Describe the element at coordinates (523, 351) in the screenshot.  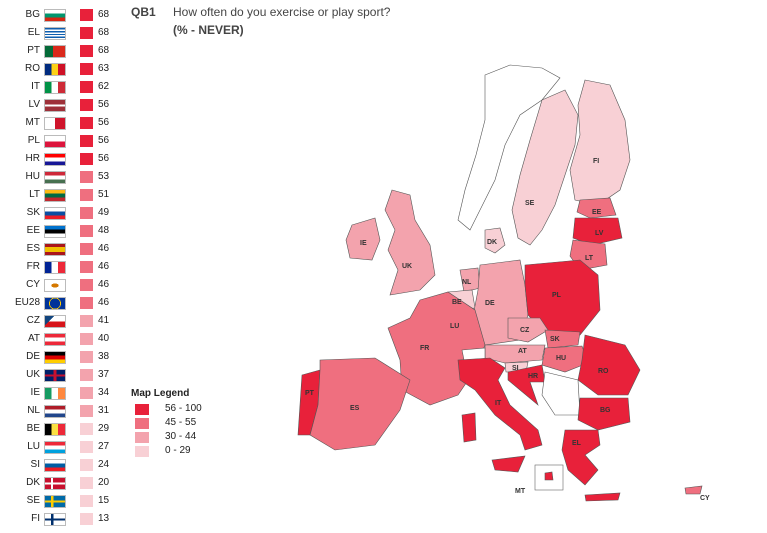
I see `map-label-at: AT` at that location.